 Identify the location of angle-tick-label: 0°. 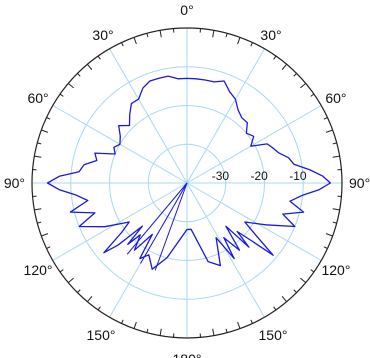
(186, 10).